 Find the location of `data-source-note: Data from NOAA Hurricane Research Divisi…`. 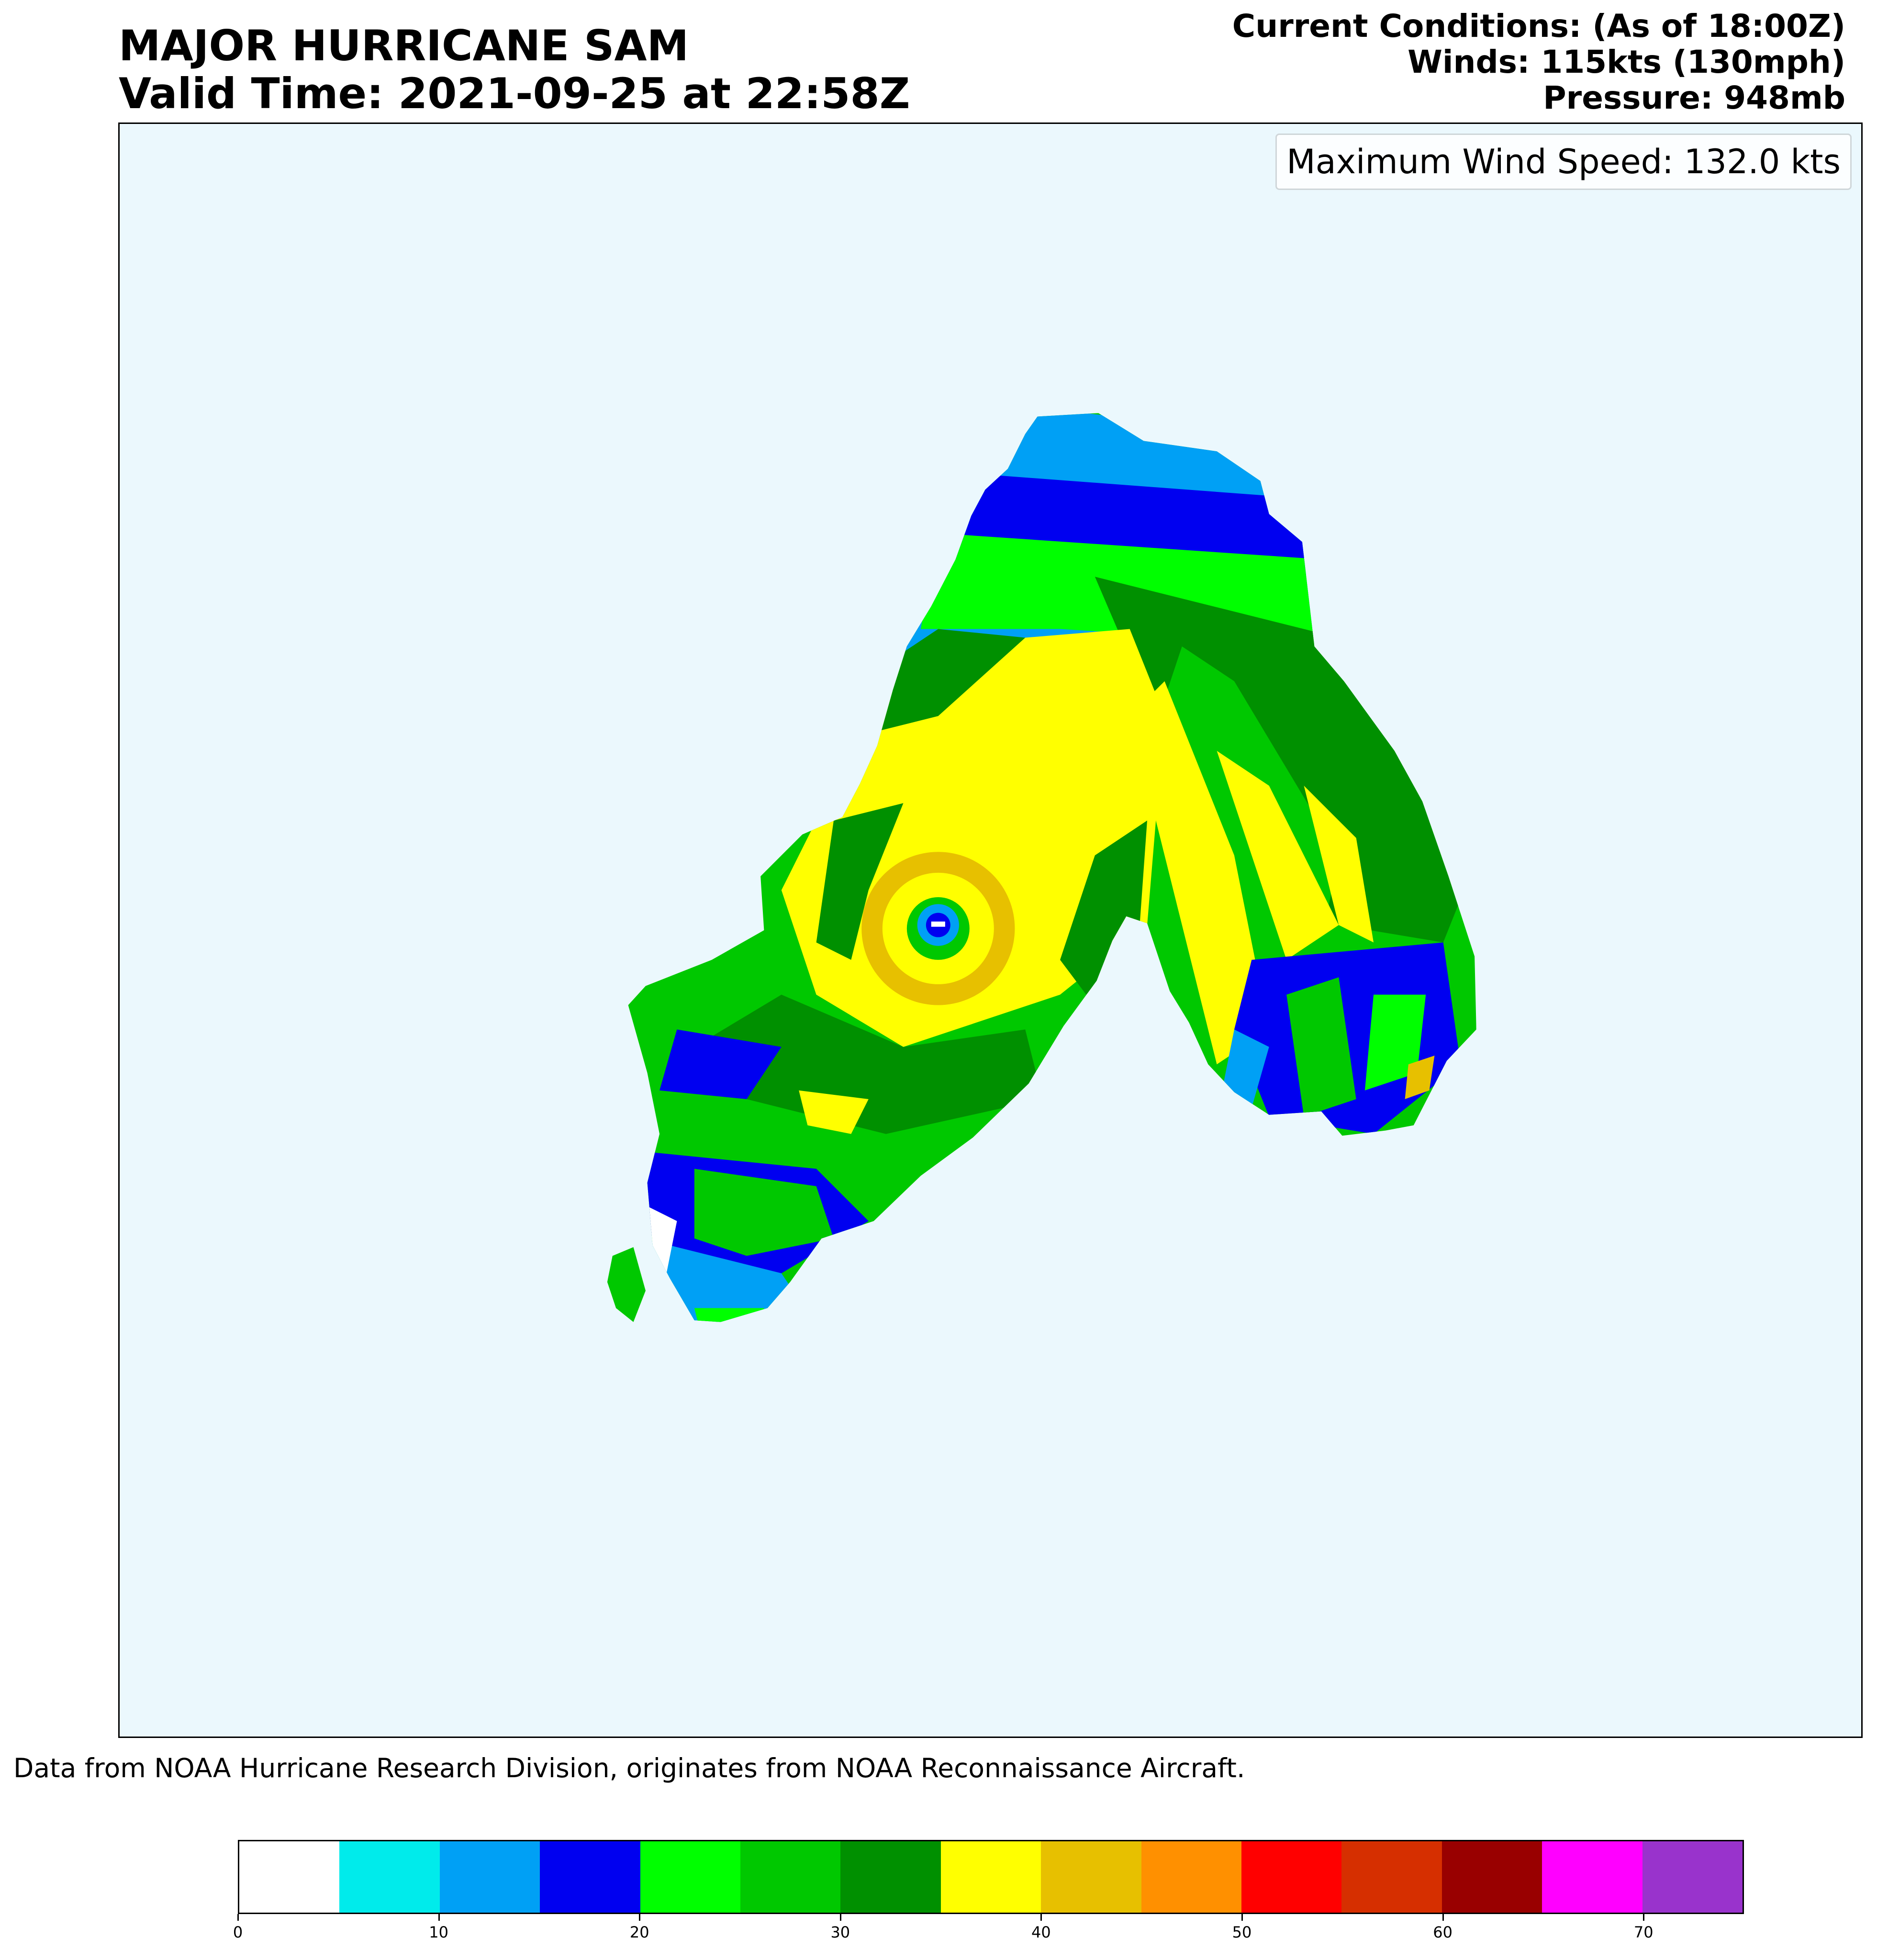

data-source-note: Data from NOAA Hurricane Research Divisi… is located at coordinates (629, 1768).